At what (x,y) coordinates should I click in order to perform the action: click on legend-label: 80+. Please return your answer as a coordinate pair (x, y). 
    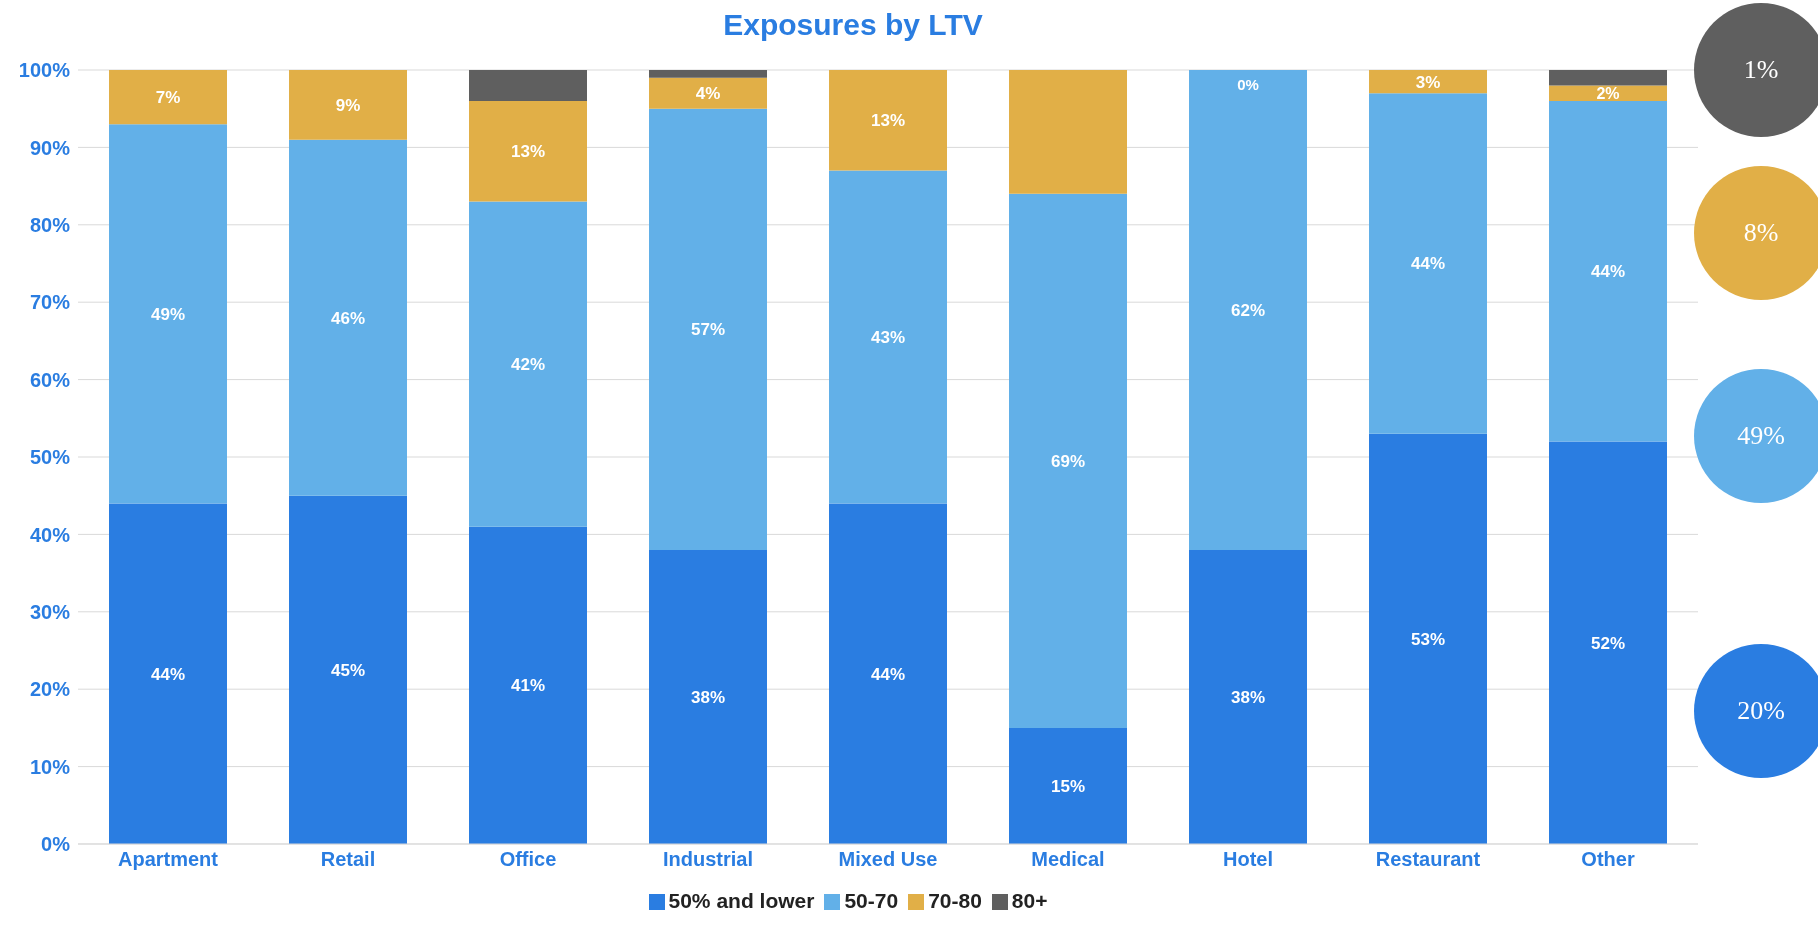
    Looking at the image, I should click on (1029, 900).